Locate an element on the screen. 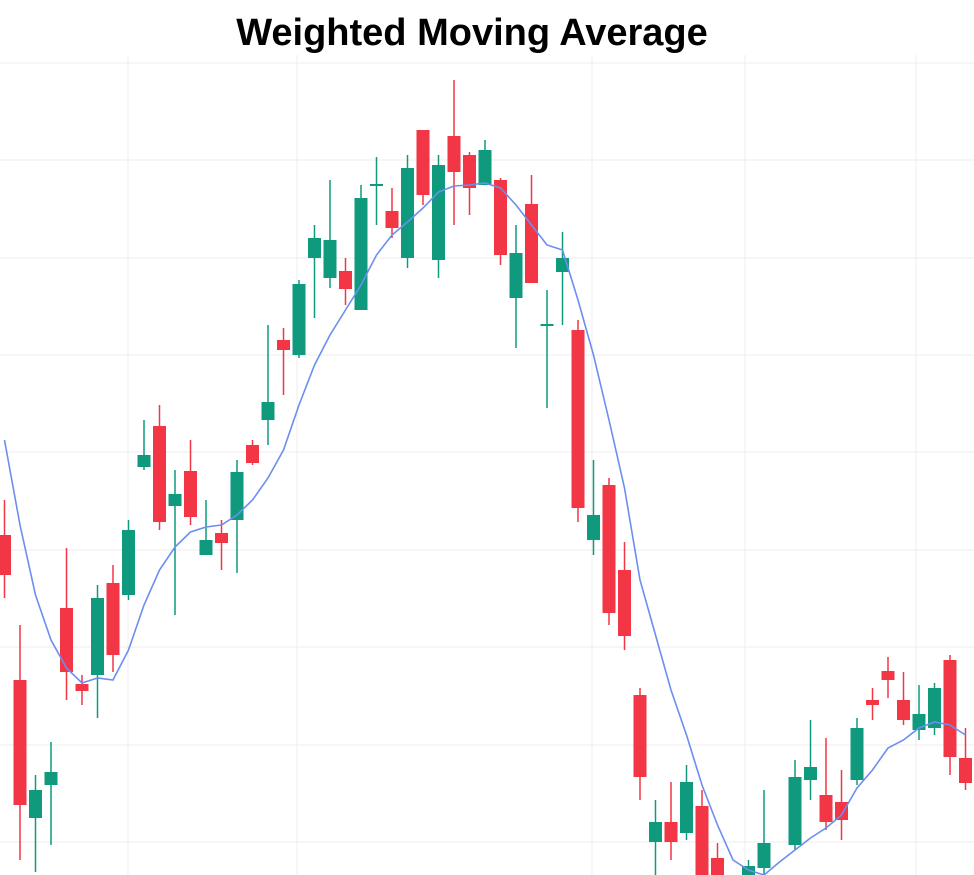  chart-title: Weighted Moving Average is located at coordinates (472, 33).